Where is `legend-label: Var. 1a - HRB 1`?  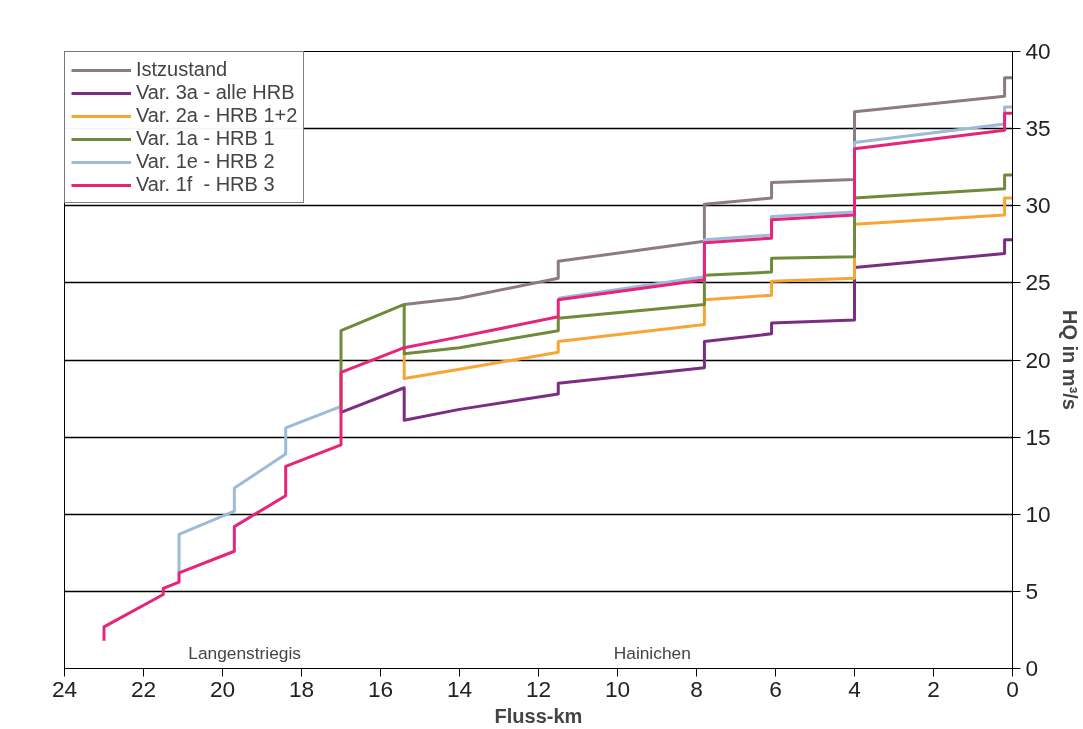 legend-label: Var. 1a - HRB 1 is located at coordinates (205, 138).